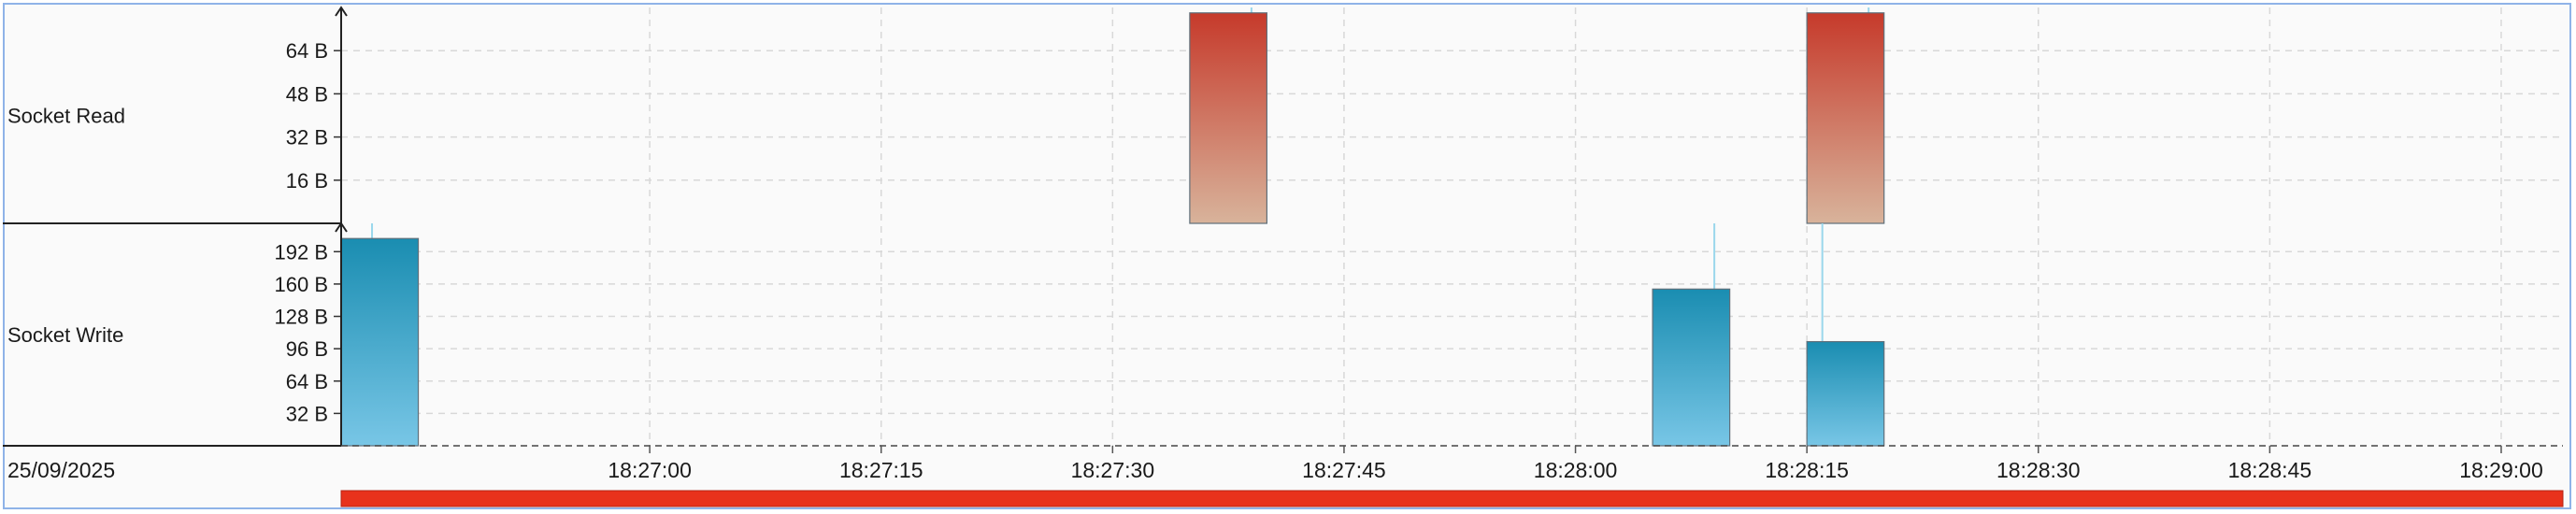 This screenshot has height=514, width=2576. What do you see at coordinates (65, 335) in the screenshot?
I see `lane-label: Socket Write` at bounding box center [65, 335].